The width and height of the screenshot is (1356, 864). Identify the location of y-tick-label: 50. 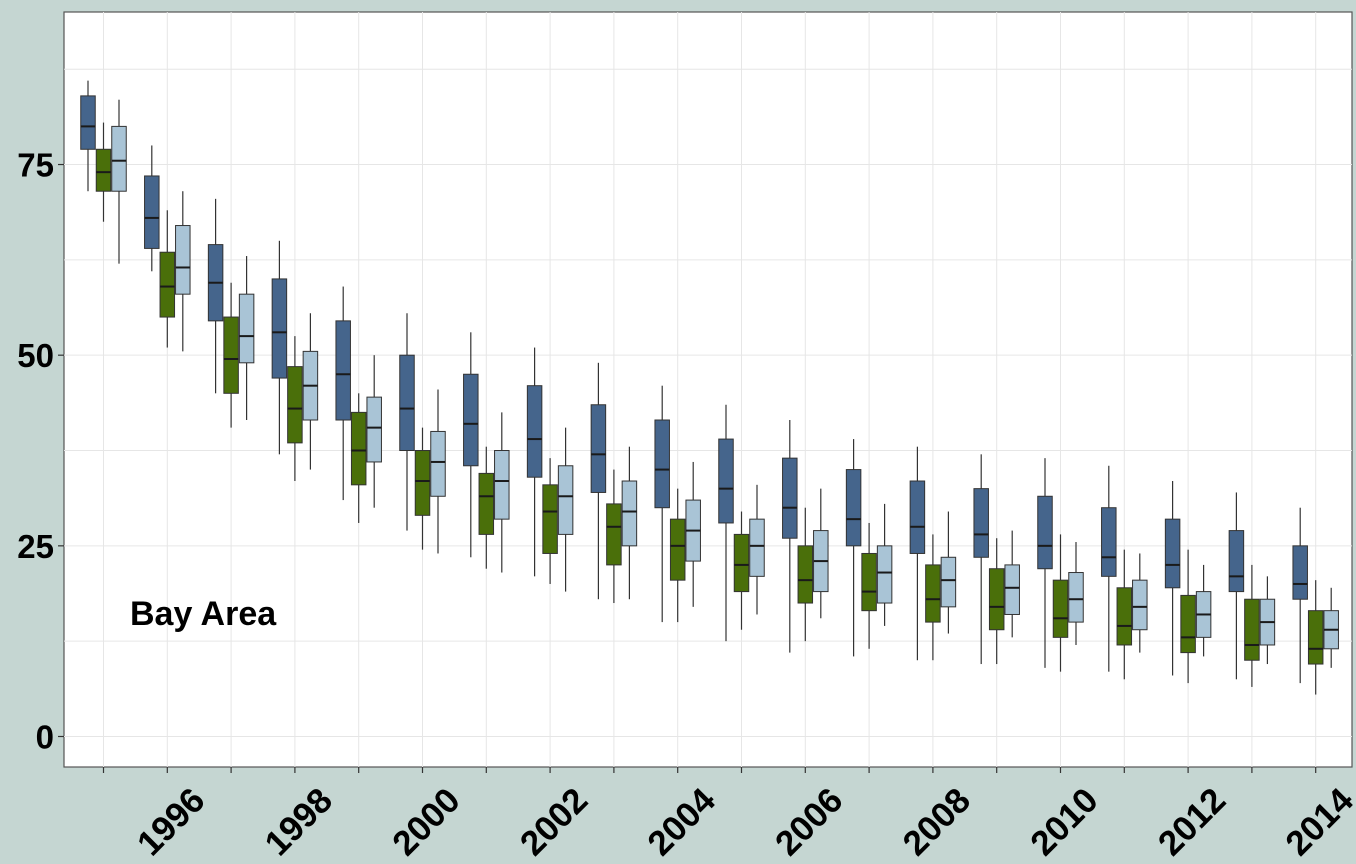
(35, 355).